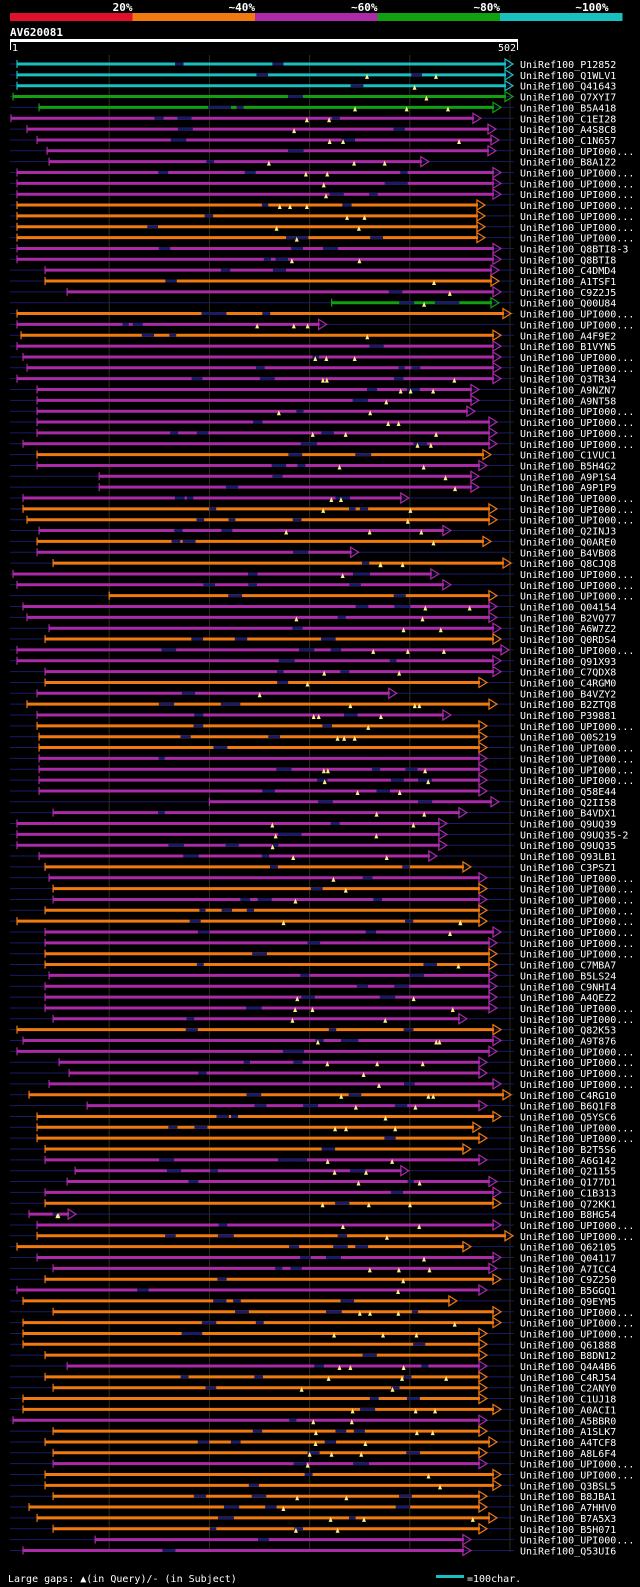 The width and height of the screenshot is (640, 1587). Describe the element at coordinates (568, 1291) in the screenshot. I see `hit-label: UniRef100_B5GGQ1` at that location.